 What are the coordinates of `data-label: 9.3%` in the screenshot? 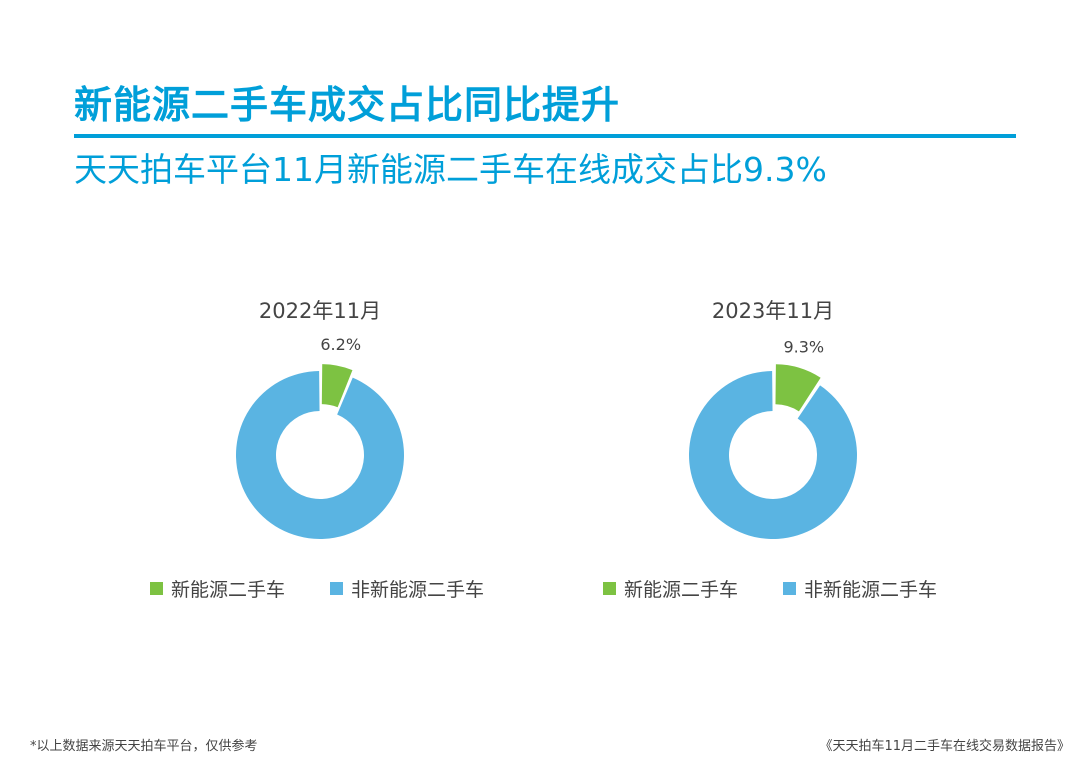 It's located at (803, 347).